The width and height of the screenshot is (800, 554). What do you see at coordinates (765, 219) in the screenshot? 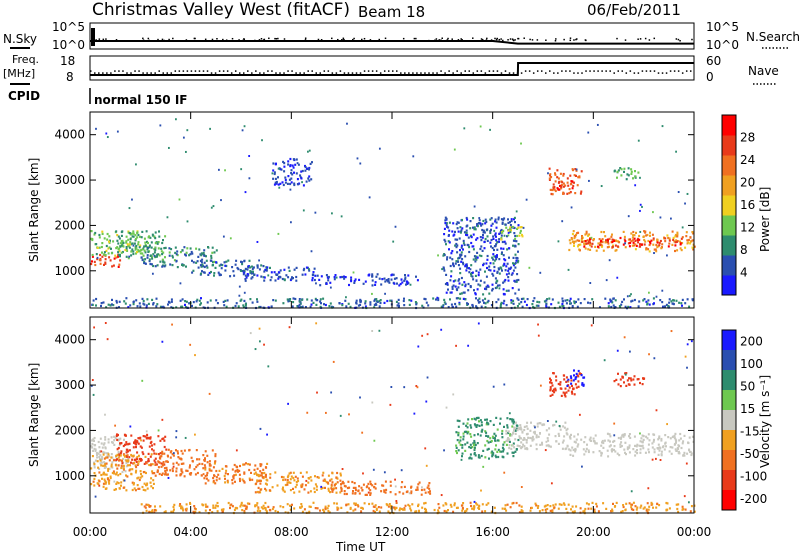
I see `power-colorbar-label: Power [dB]` at bounding box center [765, 219].